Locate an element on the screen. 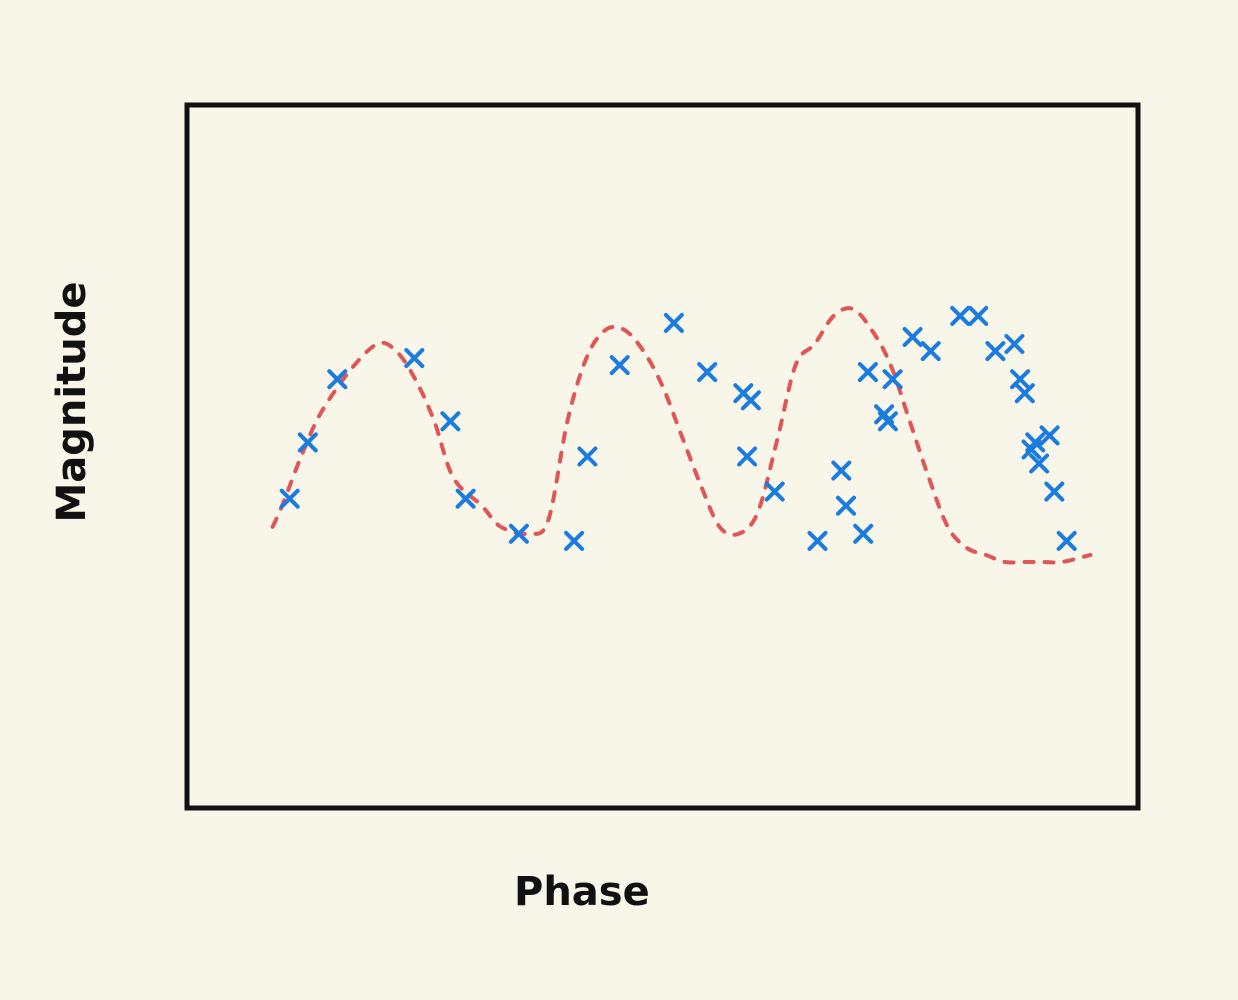 This screenshot has height=1000, width=1238. y-axis-label: Magnitude is located at coordinates (72, 402).